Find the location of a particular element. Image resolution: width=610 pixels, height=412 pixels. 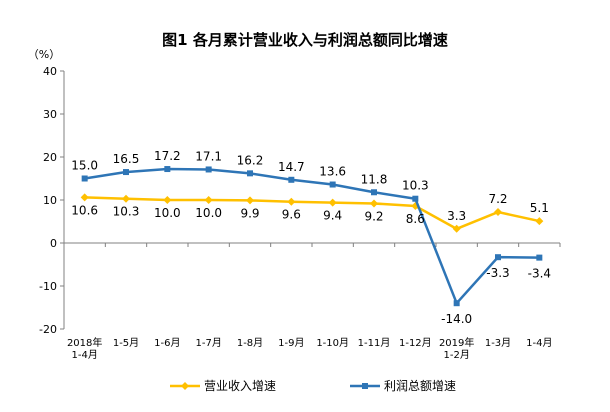

profit-data-label: 16.5 is located at coordinates (126, 159).